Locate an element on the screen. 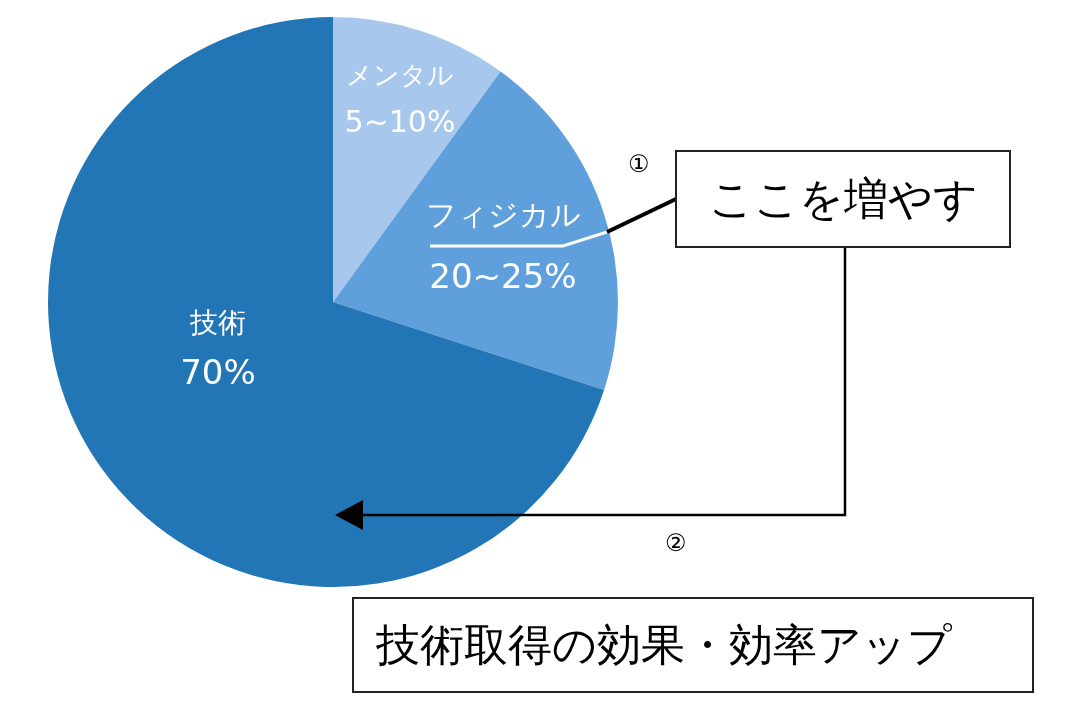 This screenshot has height=720, width=1080. data-label: 5~10% is located at coordinates (400, 121).